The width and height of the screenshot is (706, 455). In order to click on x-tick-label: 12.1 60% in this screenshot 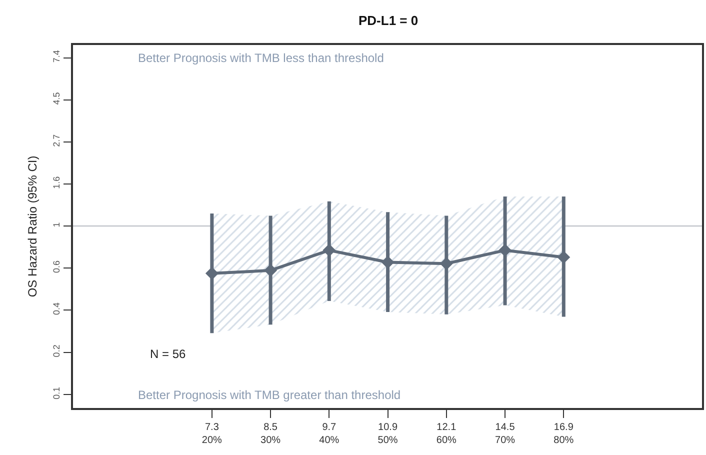, I will do `click(446, 434)`.